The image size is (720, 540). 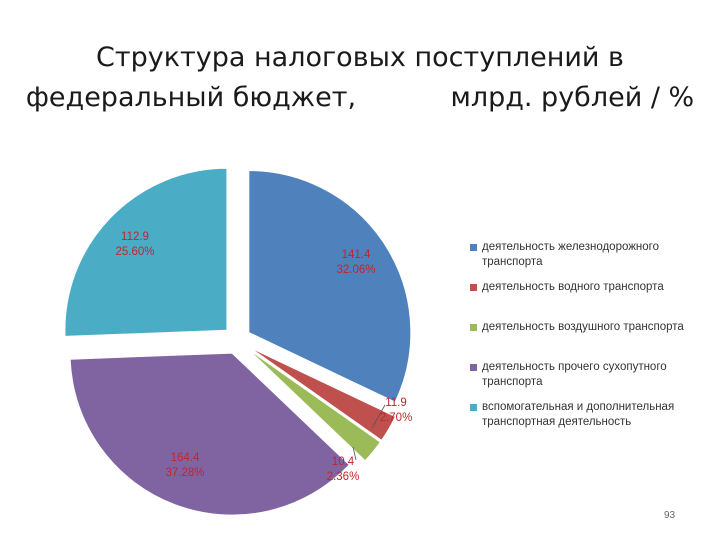 I want to click on slice-label-water: 11.9 2.70%, so click(x=396, y=410).